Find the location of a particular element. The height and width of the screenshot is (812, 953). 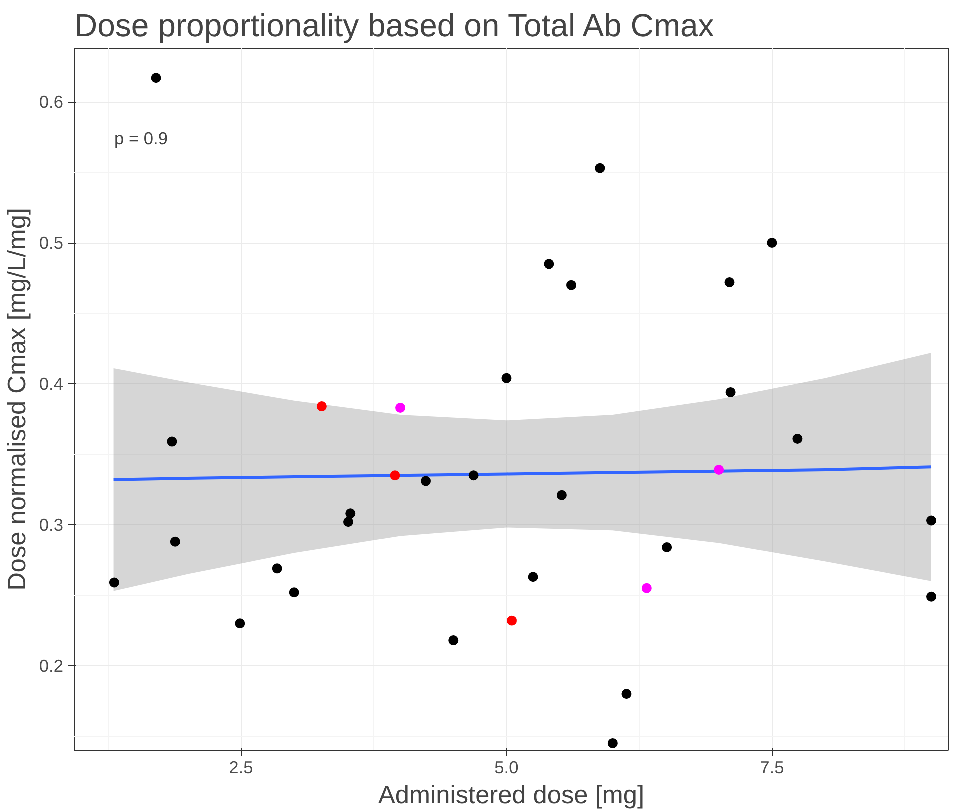

y-tick-label: 0.6 is located at coordinates (51, 102).